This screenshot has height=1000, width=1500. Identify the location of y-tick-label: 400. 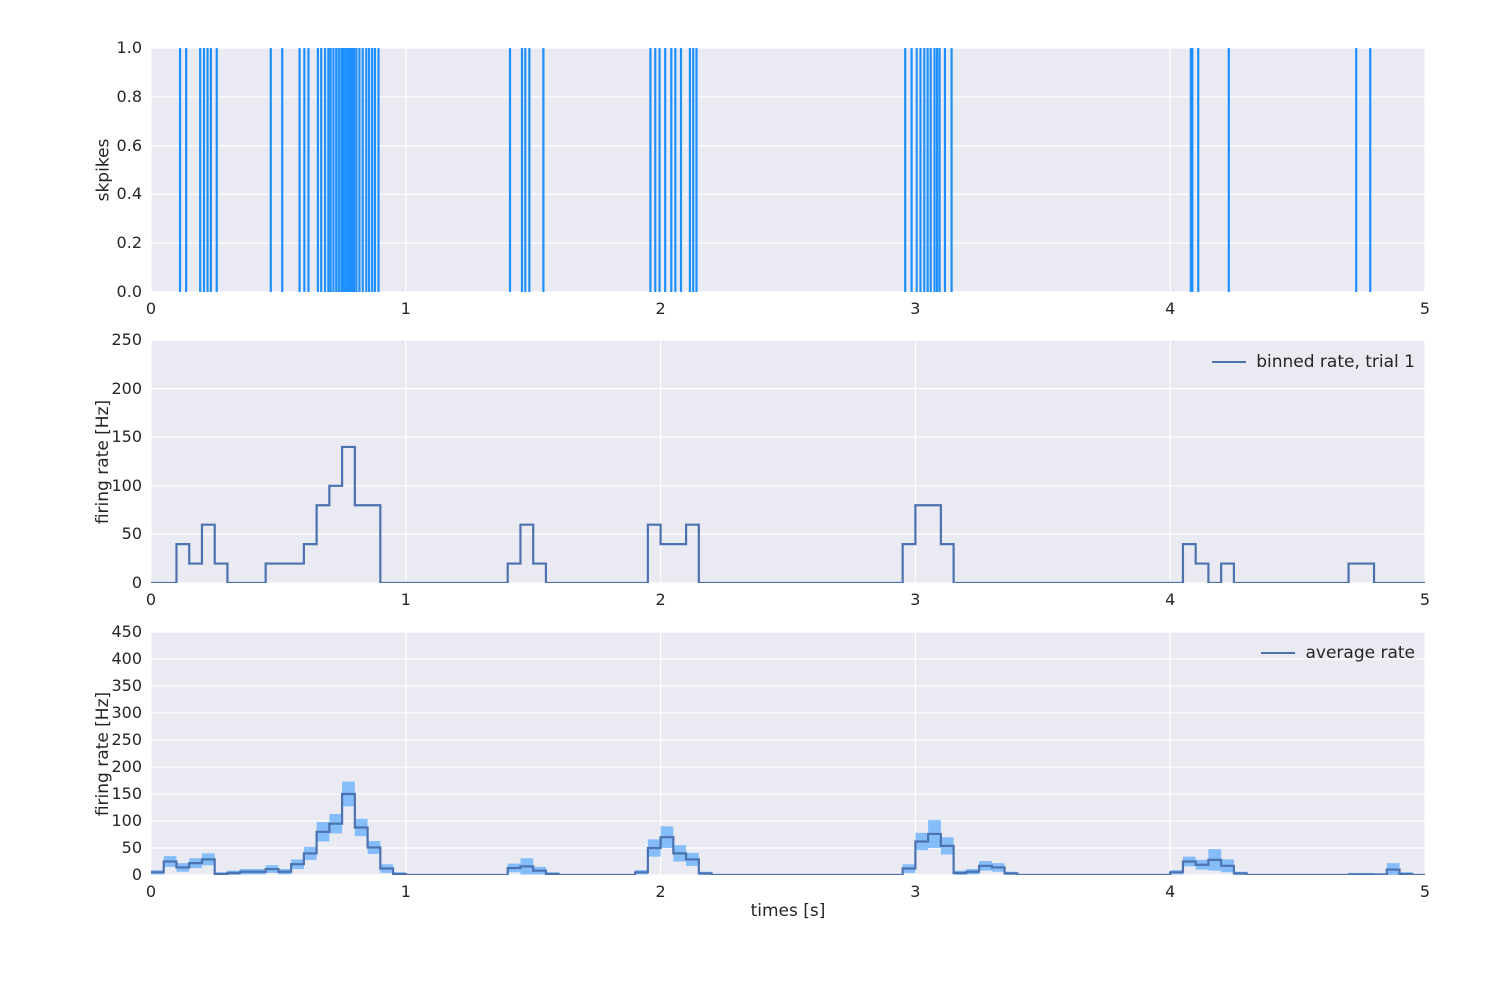
(126, 658).